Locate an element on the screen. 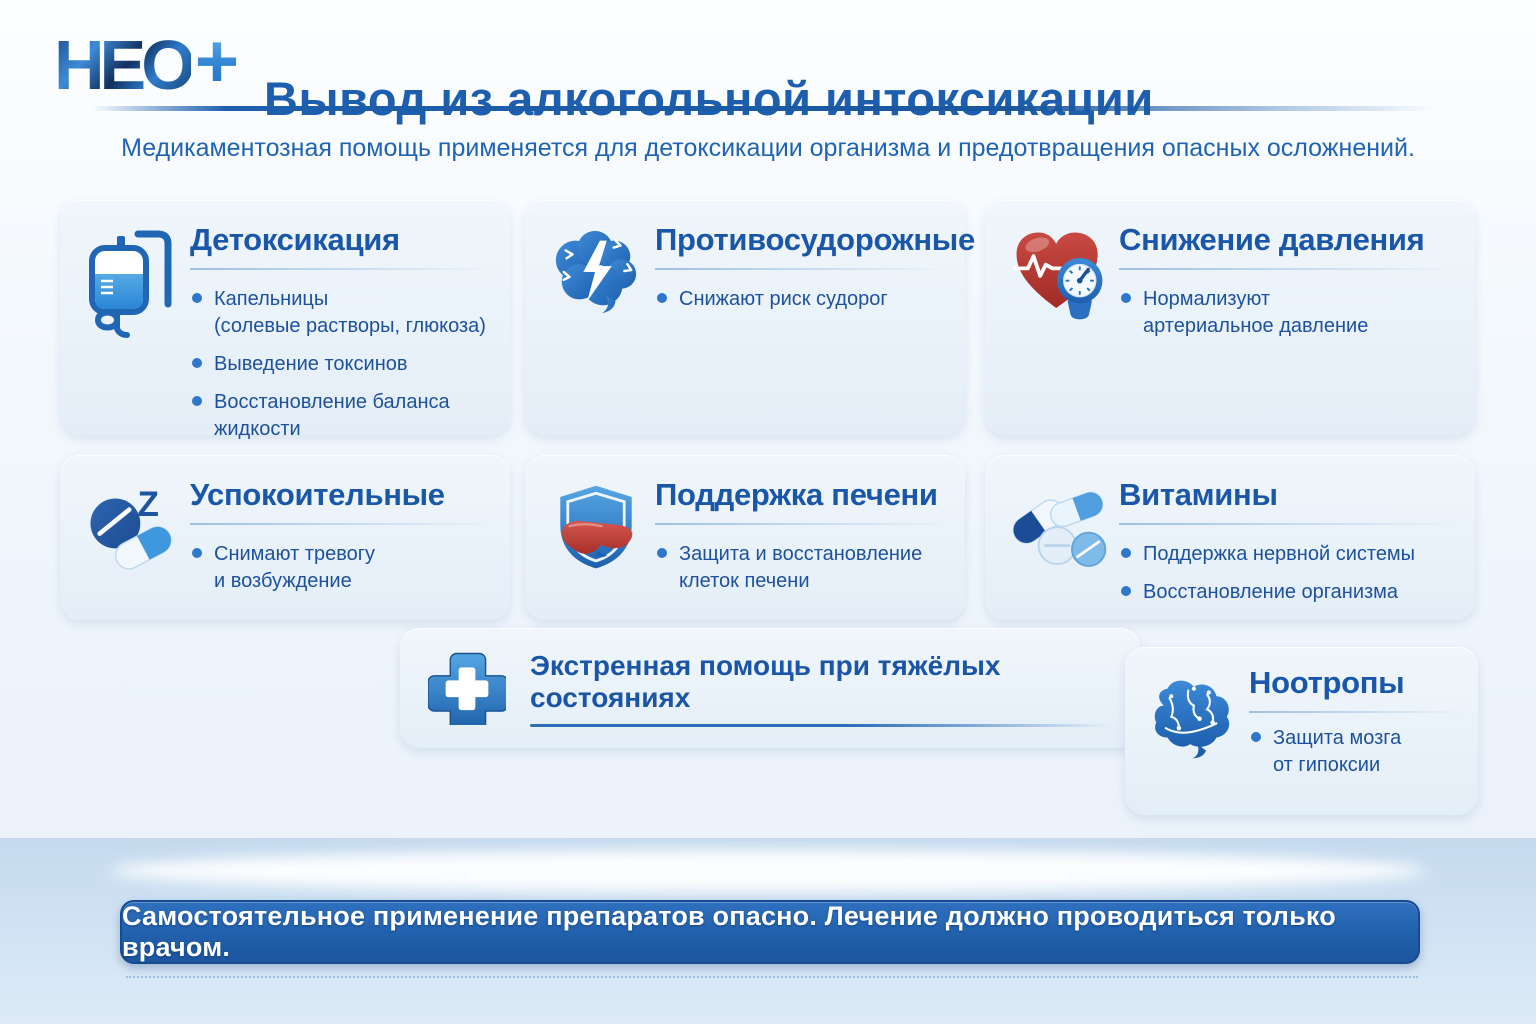 Image resolution: width=1536 pixels, height=1024 pixels. card-title: Витамины is located at coordinates (1198, 494).